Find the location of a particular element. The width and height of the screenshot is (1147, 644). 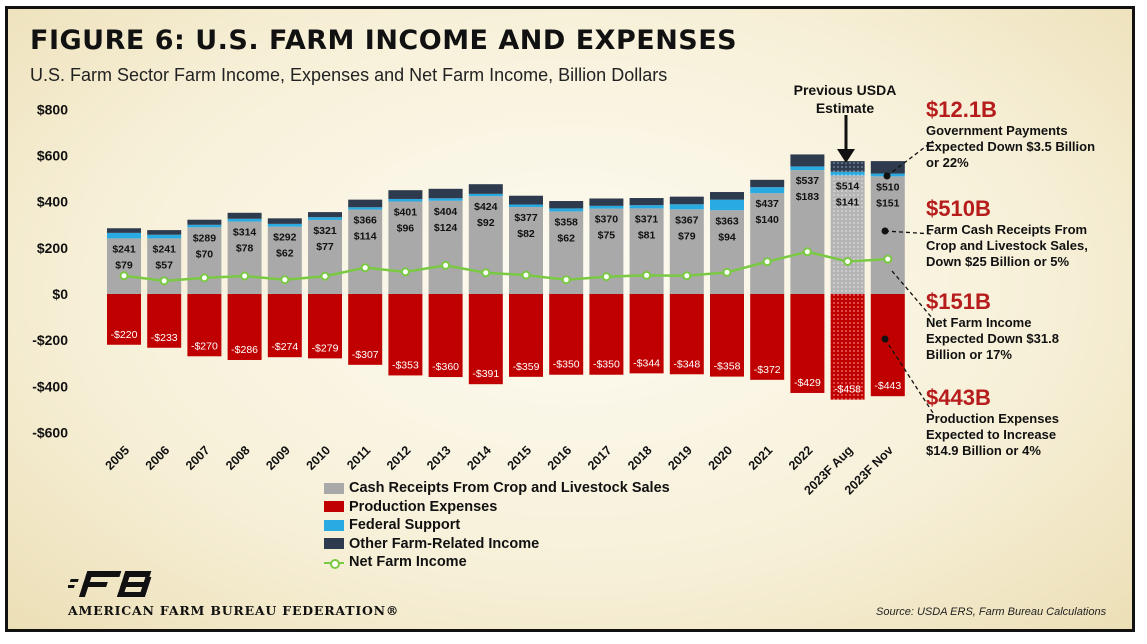

y-tick-label: -$600 is located at coordinates (50, 432).